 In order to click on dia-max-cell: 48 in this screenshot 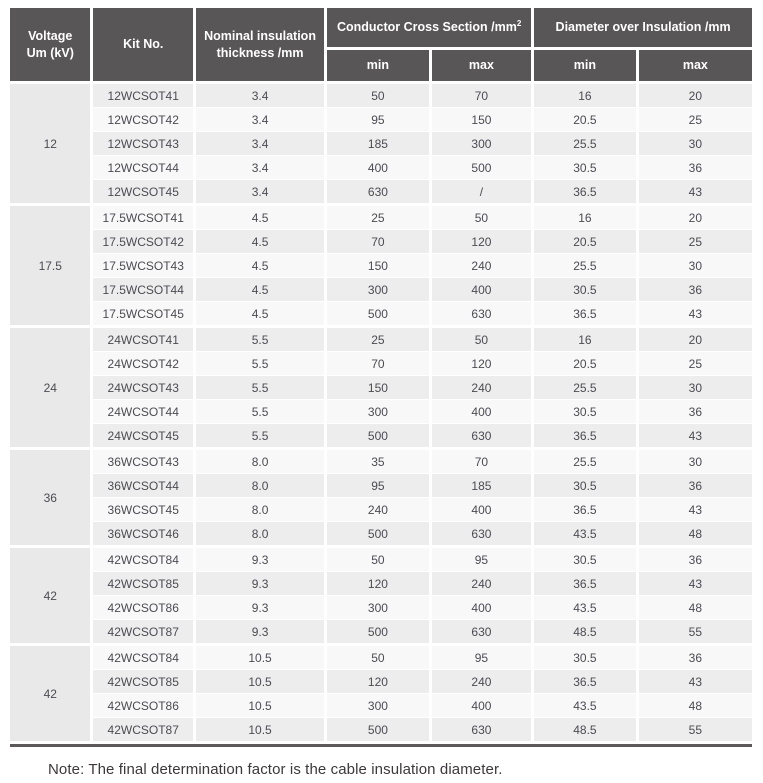, I will do `click(694, 607)`.